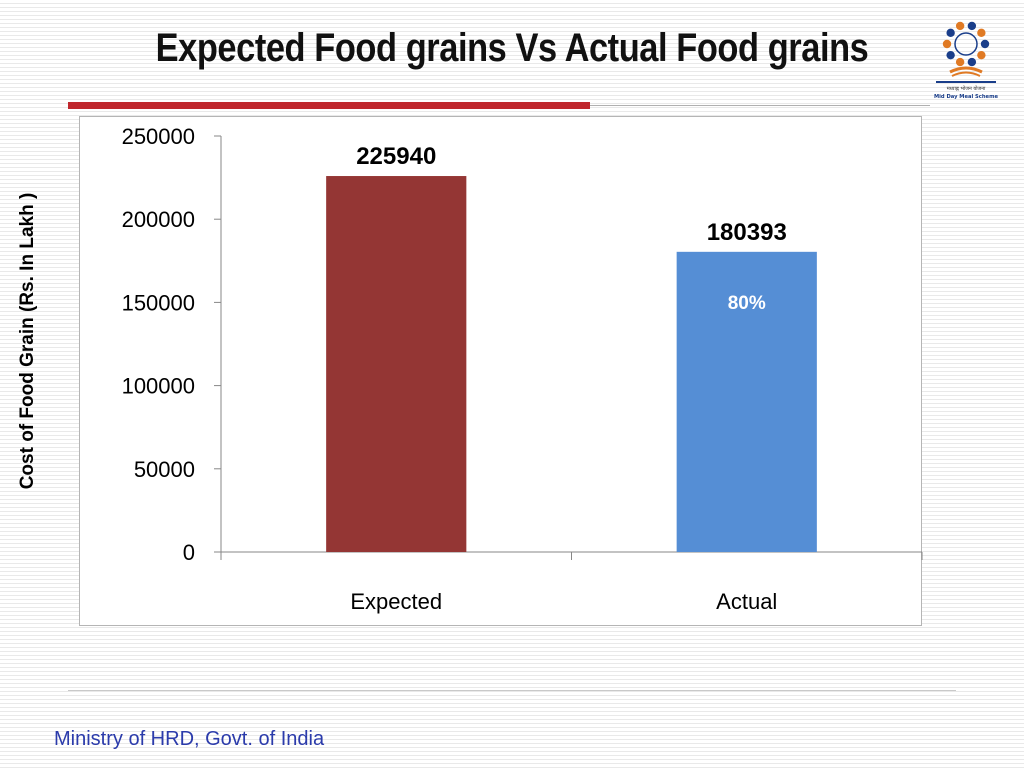  What do you see at coordinates (966, 97) in the screenshot?
I see `logo-caption: Mid Day Meal Scheme` at bounding box center [966, 97].